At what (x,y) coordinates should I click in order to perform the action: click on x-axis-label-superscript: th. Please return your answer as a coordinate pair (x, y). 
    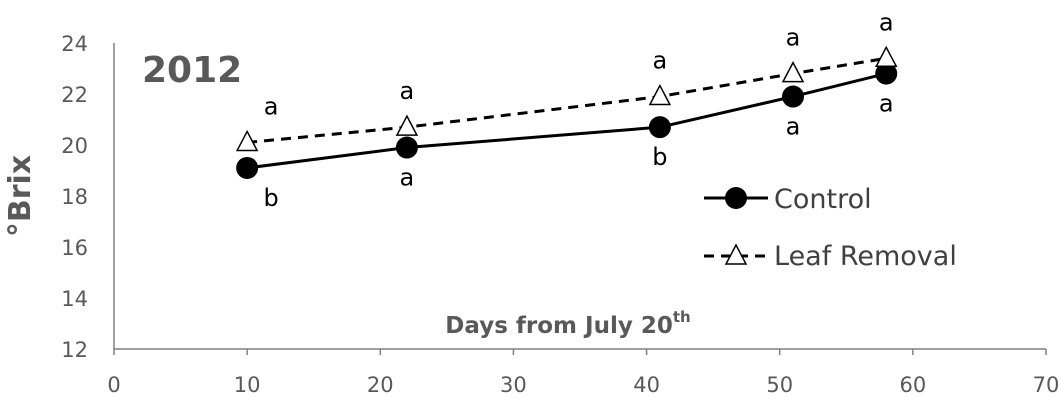
    Looking at the image, I should click on (682, 317).